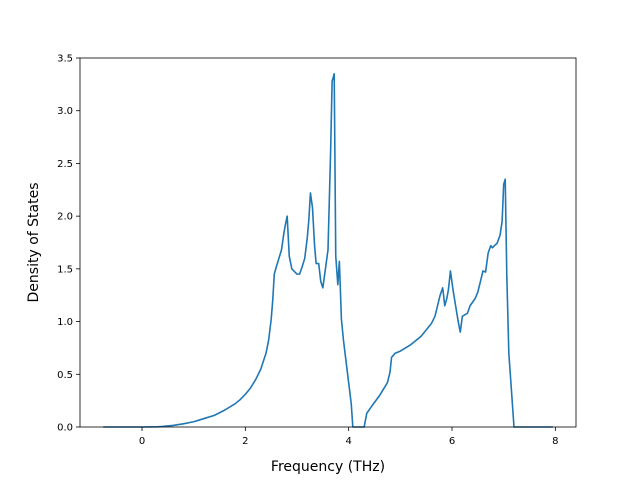  I want to click on x-axis-label: Frequency (THz), so click(328, 467).